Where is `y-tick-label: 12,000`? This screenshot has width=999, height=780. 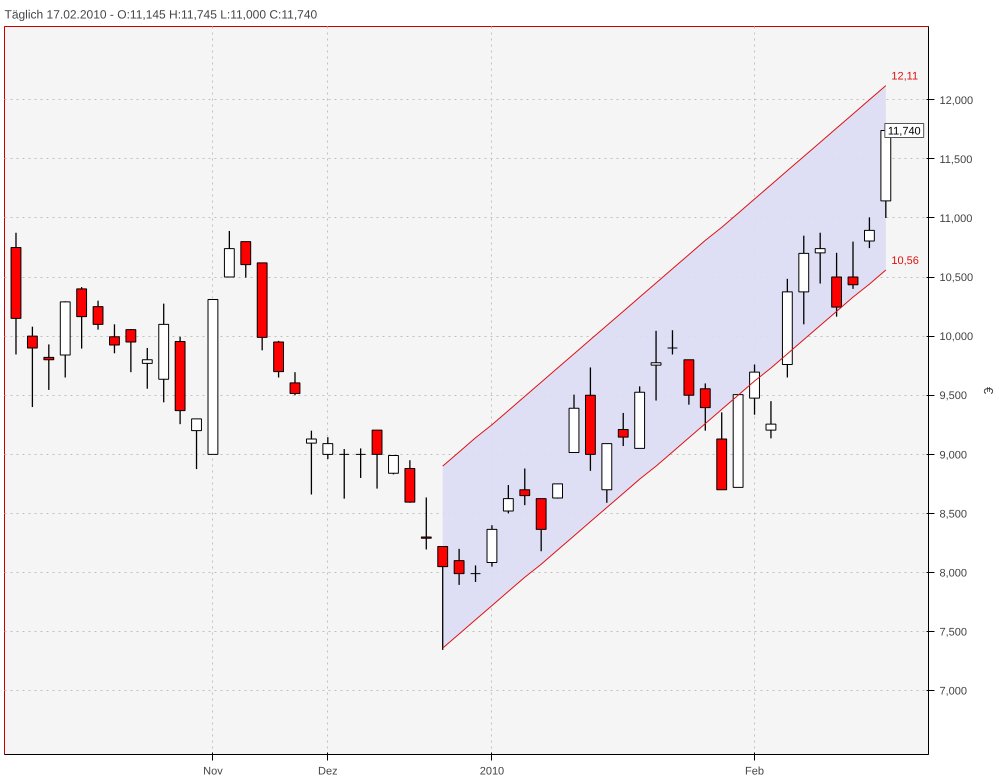 y-tick-label: 12,000 is located at coordinates (957, 100).